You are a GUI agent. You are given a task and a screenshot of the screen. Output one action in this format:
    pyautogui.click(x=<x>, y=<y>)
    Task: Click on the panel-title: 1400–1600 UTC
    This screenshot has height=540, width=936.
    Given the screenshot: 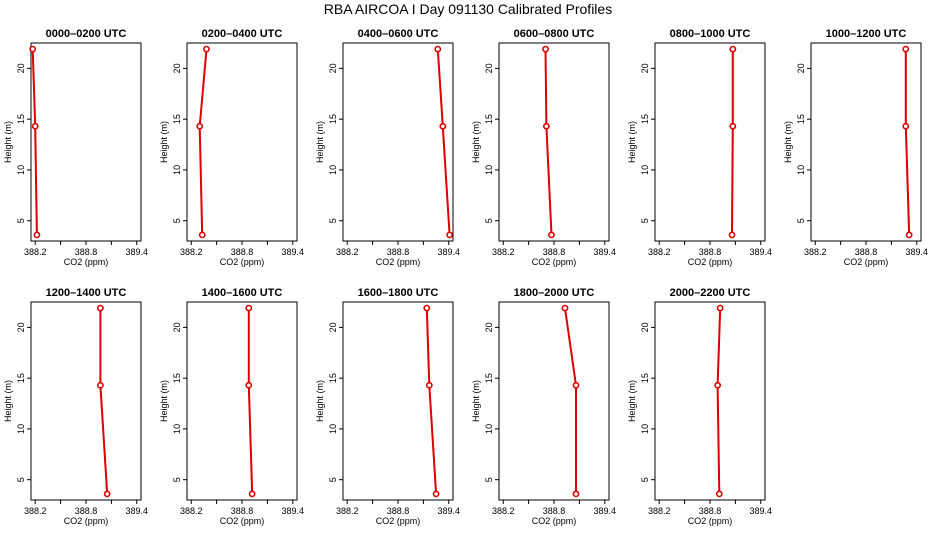 What is the action you would take?
    pyautogui.click(x=242, y=293)
    